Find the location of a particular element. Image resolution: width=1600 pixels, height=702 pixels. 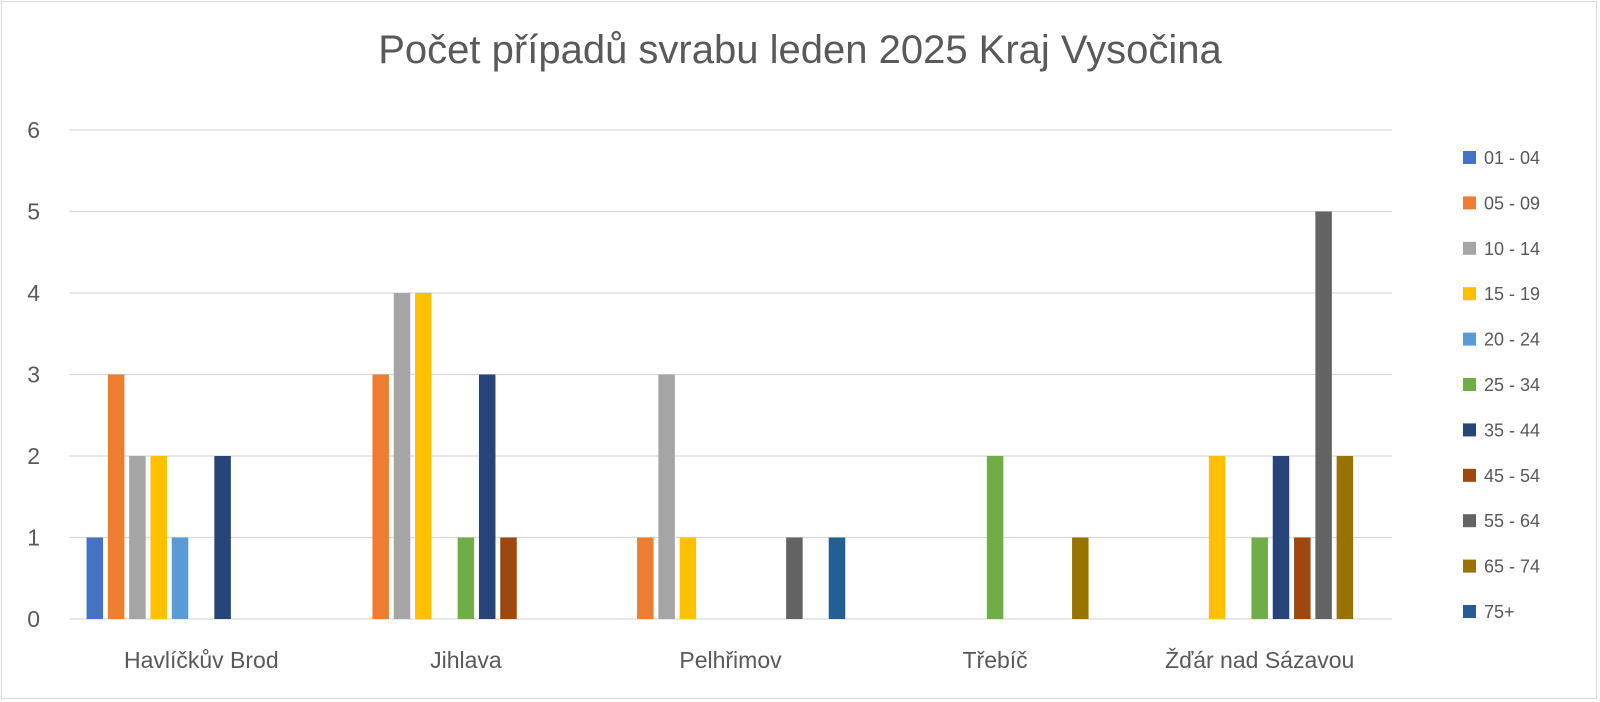

legend-label: 75+ is located at coordinates (1499, 612).